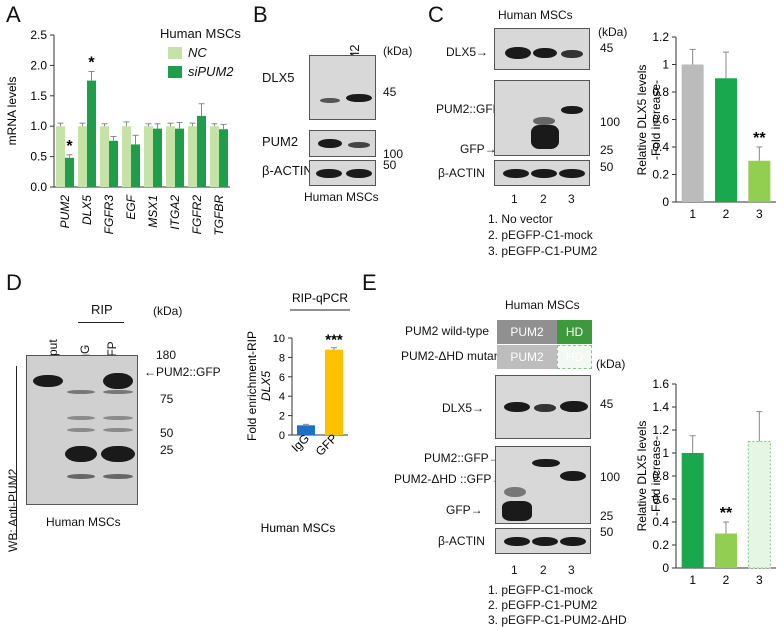 This screenshot has width=784, height=627. What do you see at coordinates (175, 72) in the screenshot?
I see `legend-swatch-sipum2` at bounding box center [175, 72].